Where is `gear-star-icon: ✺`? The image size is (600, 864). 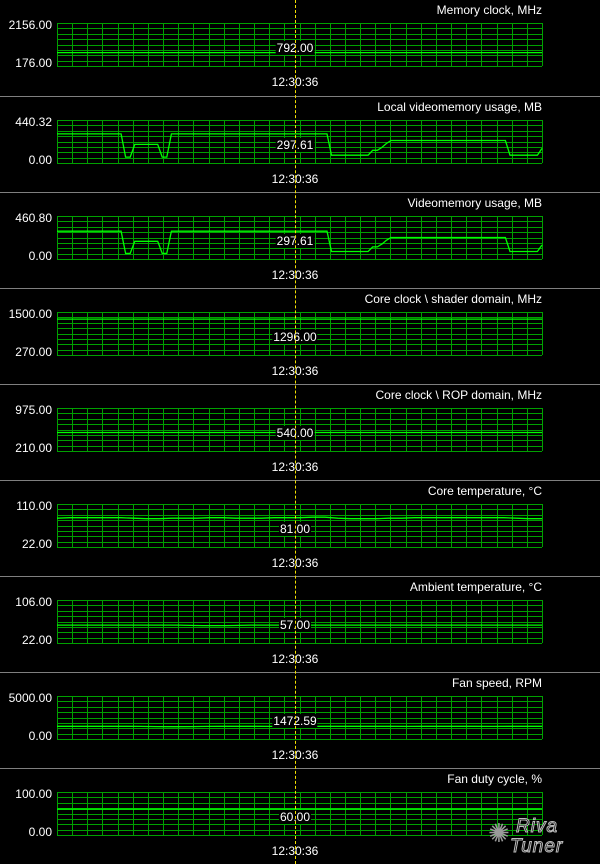
gear-star-icon: ✺ is located at coordinates (499, 833).